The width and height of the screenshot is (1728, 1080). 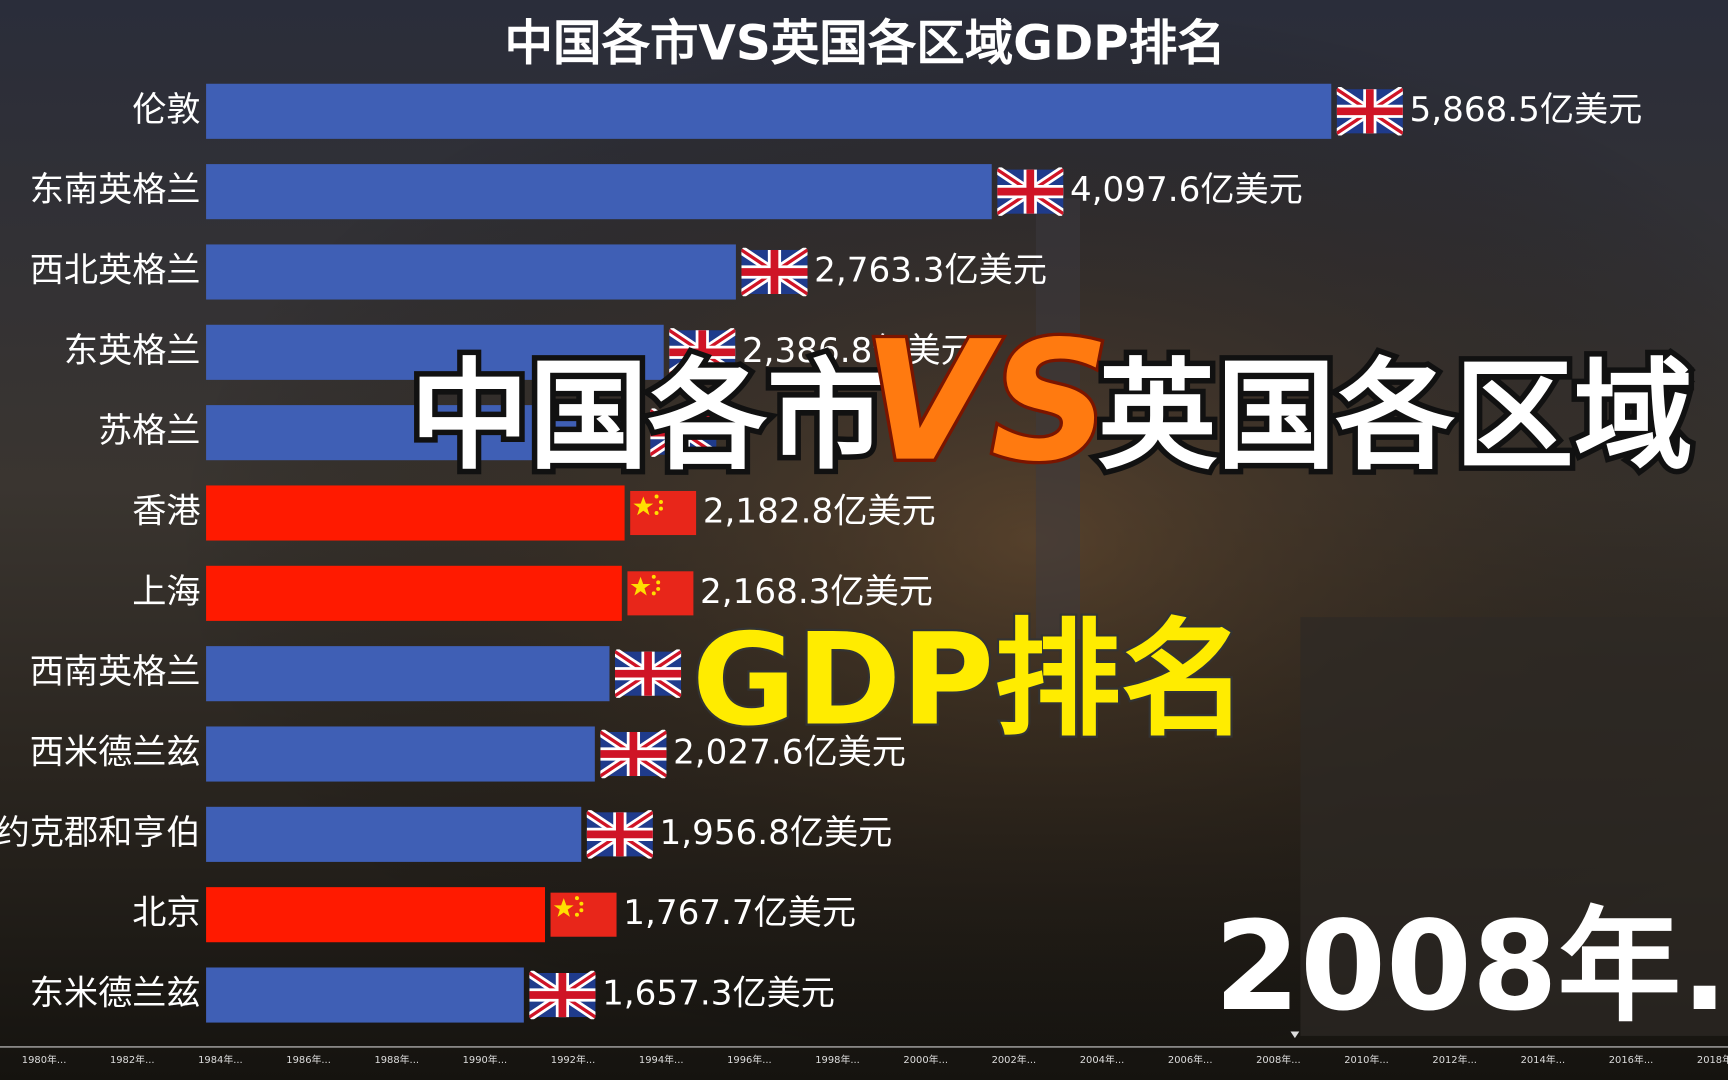 What do you see at coordinates (930, 270) in the screenshot?
I see `value-label: 2,763.3亿美元` at bounding box center [930, 270].